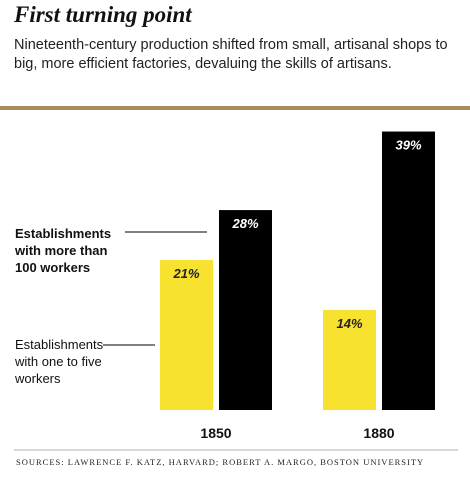  What do you see at coordinates (59, 361) in the screenshot?
I see `legend-label: Establishments with one to five workers` at bounding box center [59, 361].